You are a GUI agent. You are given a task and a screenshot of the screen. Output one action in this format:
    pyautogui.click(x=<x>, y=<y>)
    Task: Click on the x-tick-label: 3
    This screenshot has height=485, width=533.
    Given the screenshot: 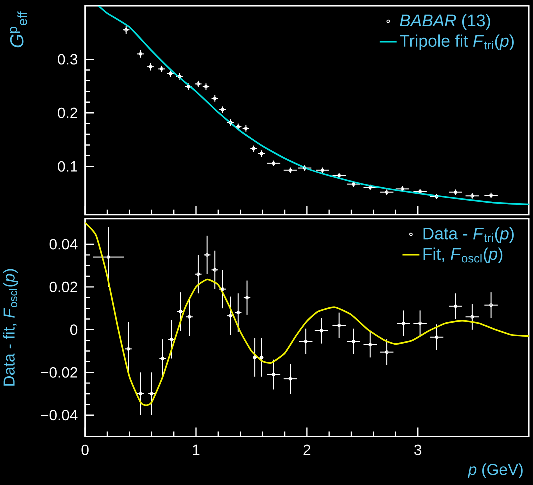 What is the action you would take?
    pyautogui.click(x=418, y=450)
    